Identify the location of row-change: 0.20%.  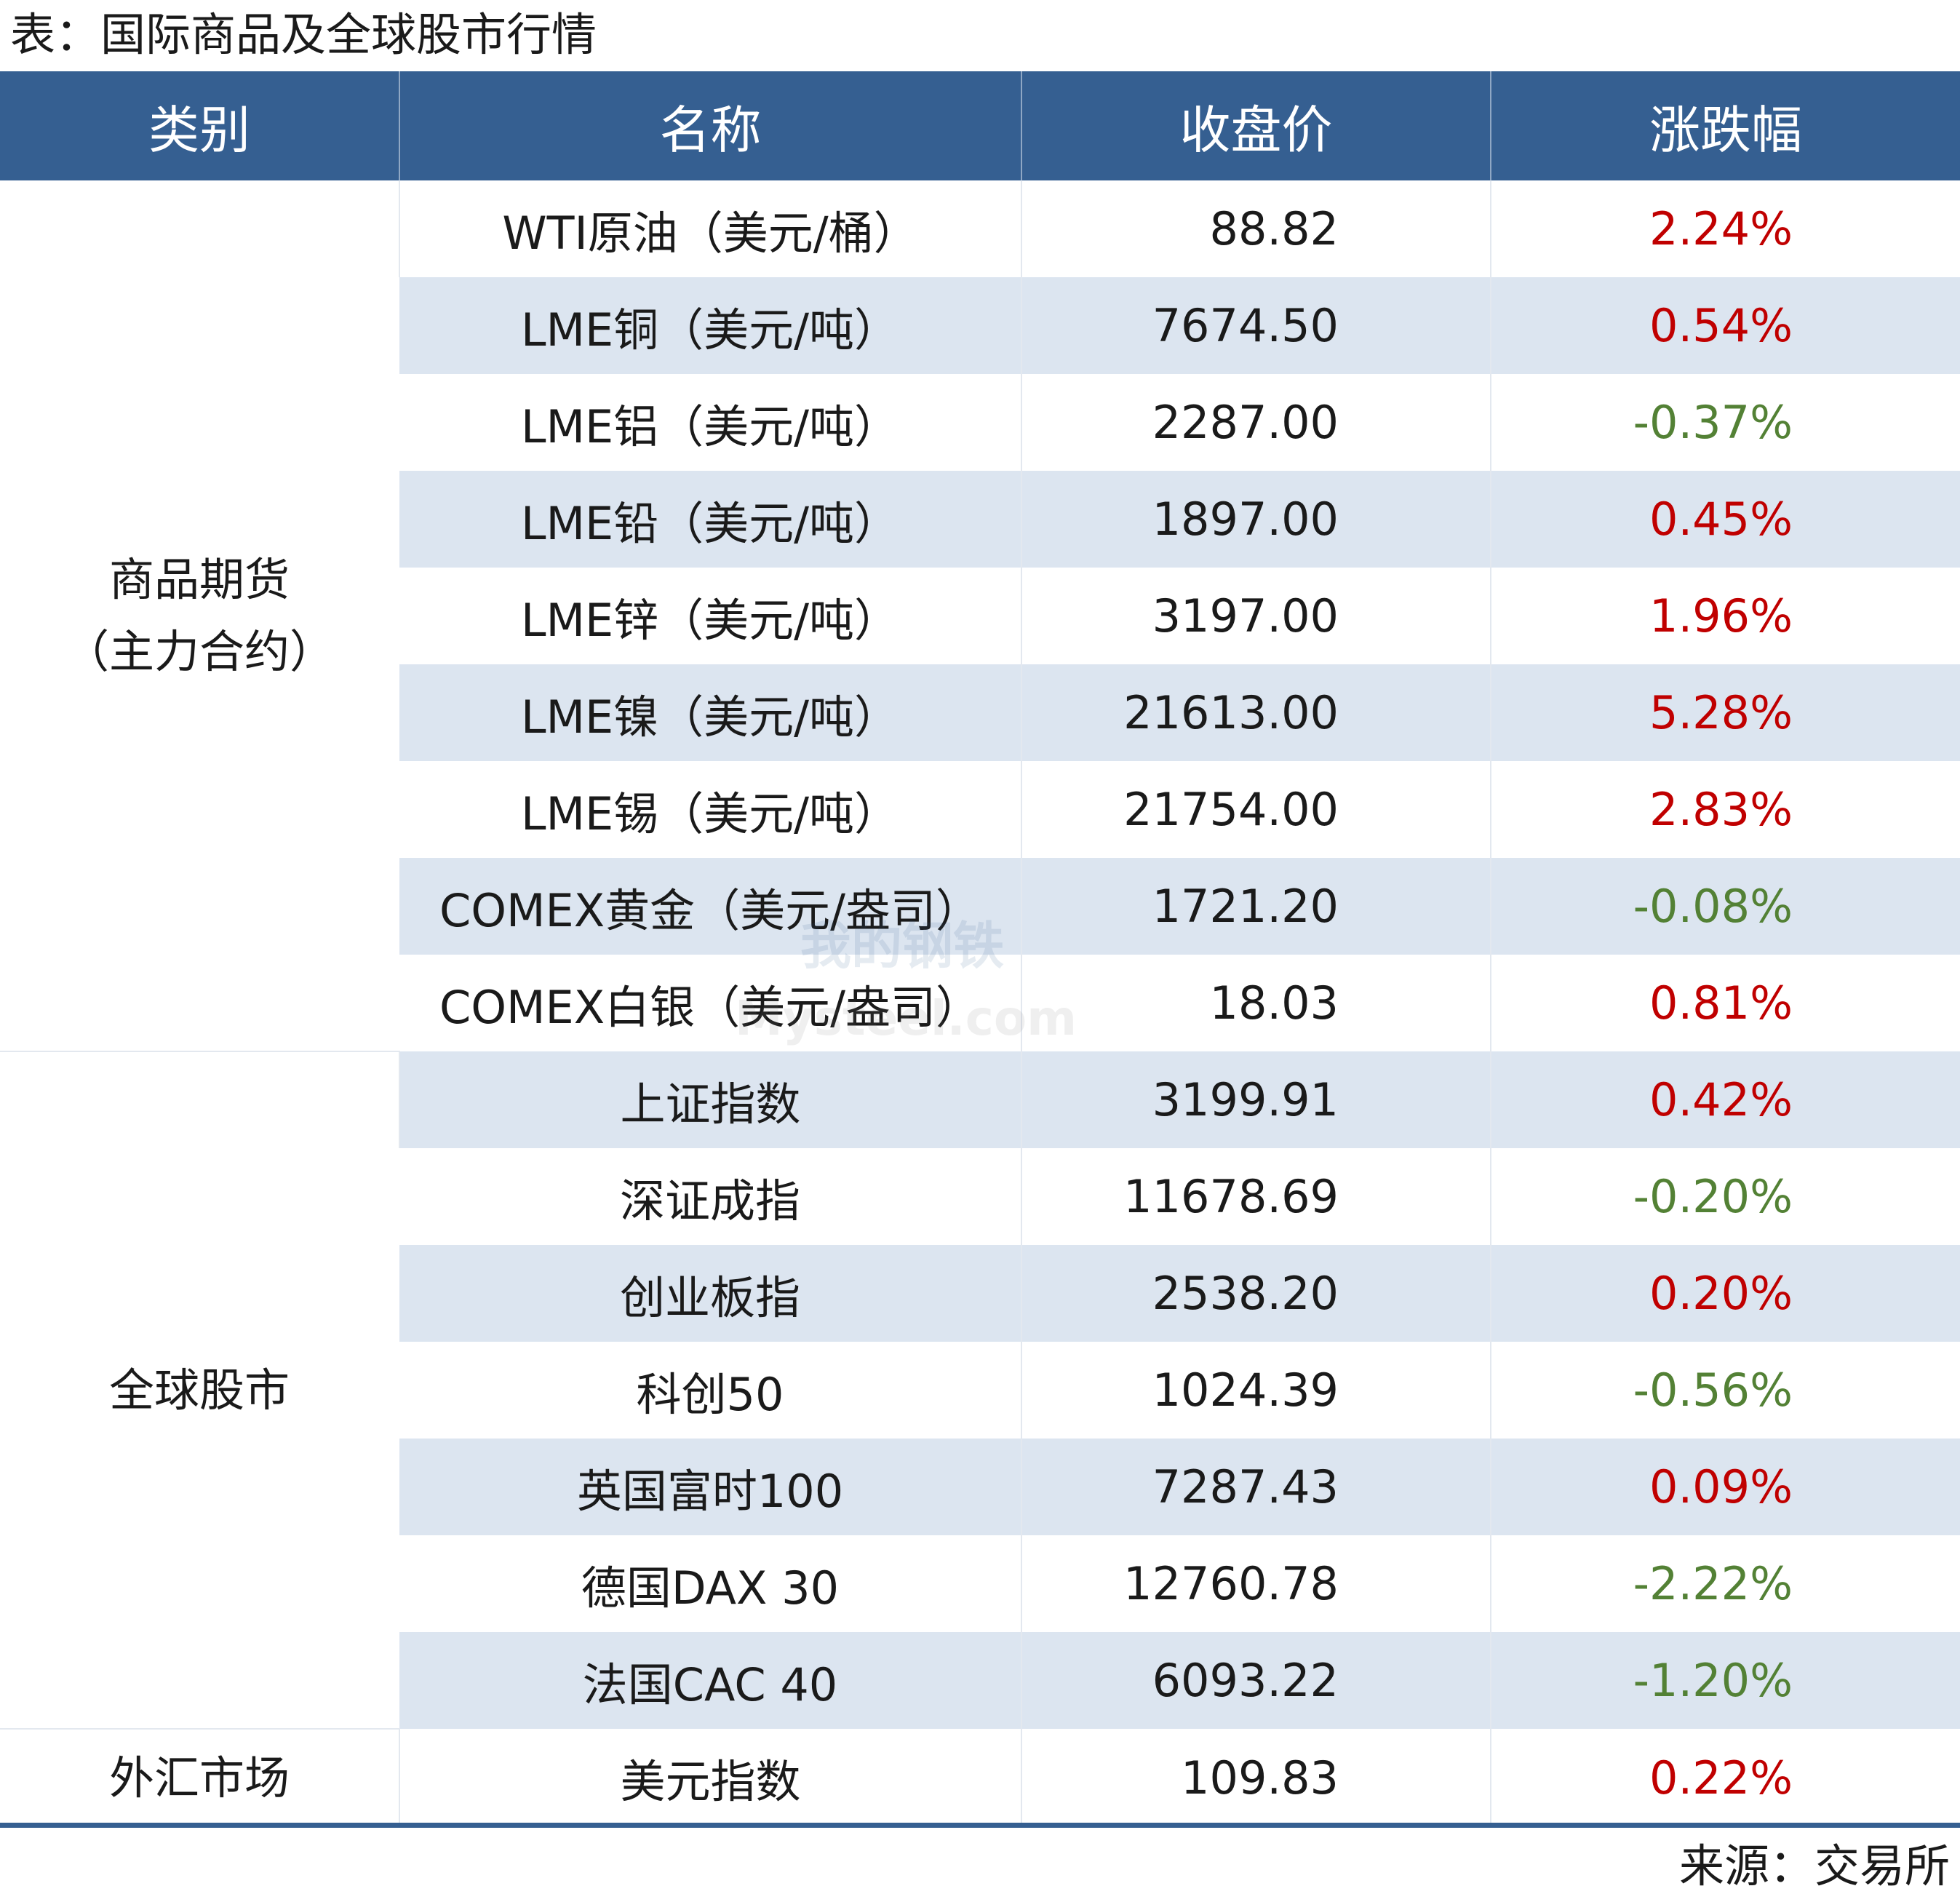
(1725, 1293).